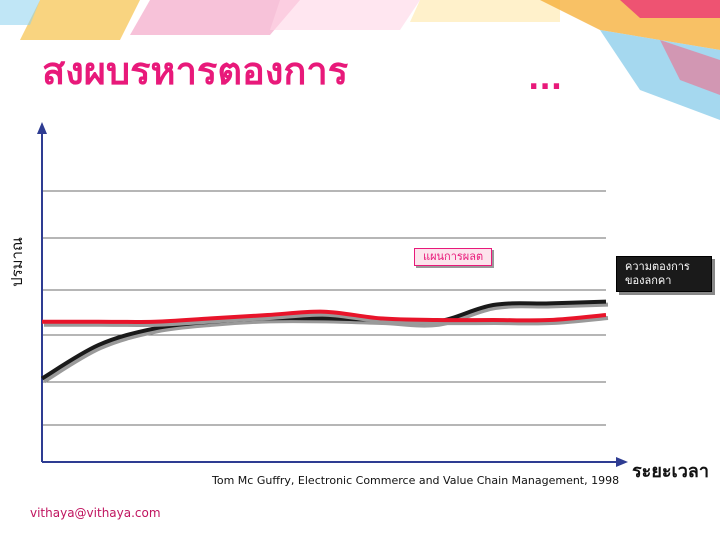 Image resolution: width=720 pixels, height=540 pixels. What do you see at coordinates (453, 257) in the screenshot?
I see `series-label-production-plan: แผนการผลต` at bounding box center [453, 257].